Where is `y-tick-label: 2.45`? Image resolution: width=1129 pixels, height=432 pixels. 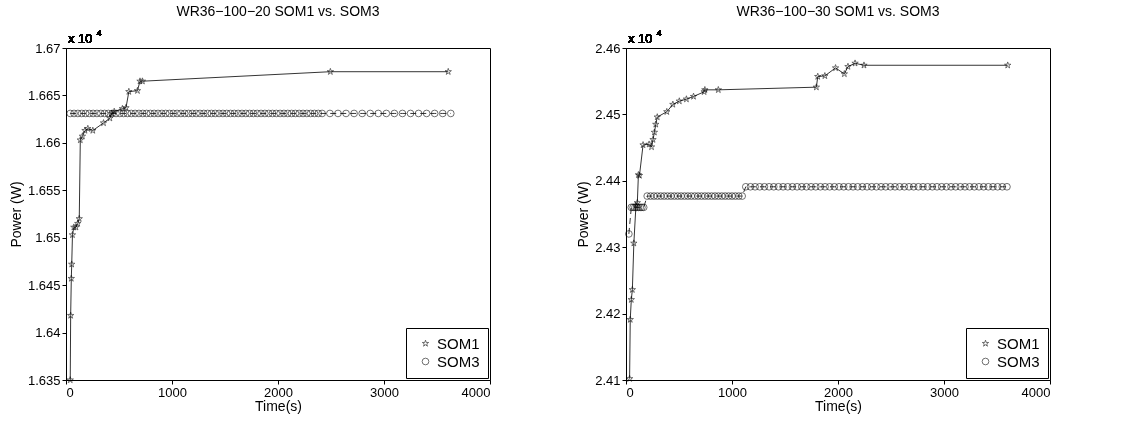
y-tick-label: 2.45 is located at coordinates (608, 114).